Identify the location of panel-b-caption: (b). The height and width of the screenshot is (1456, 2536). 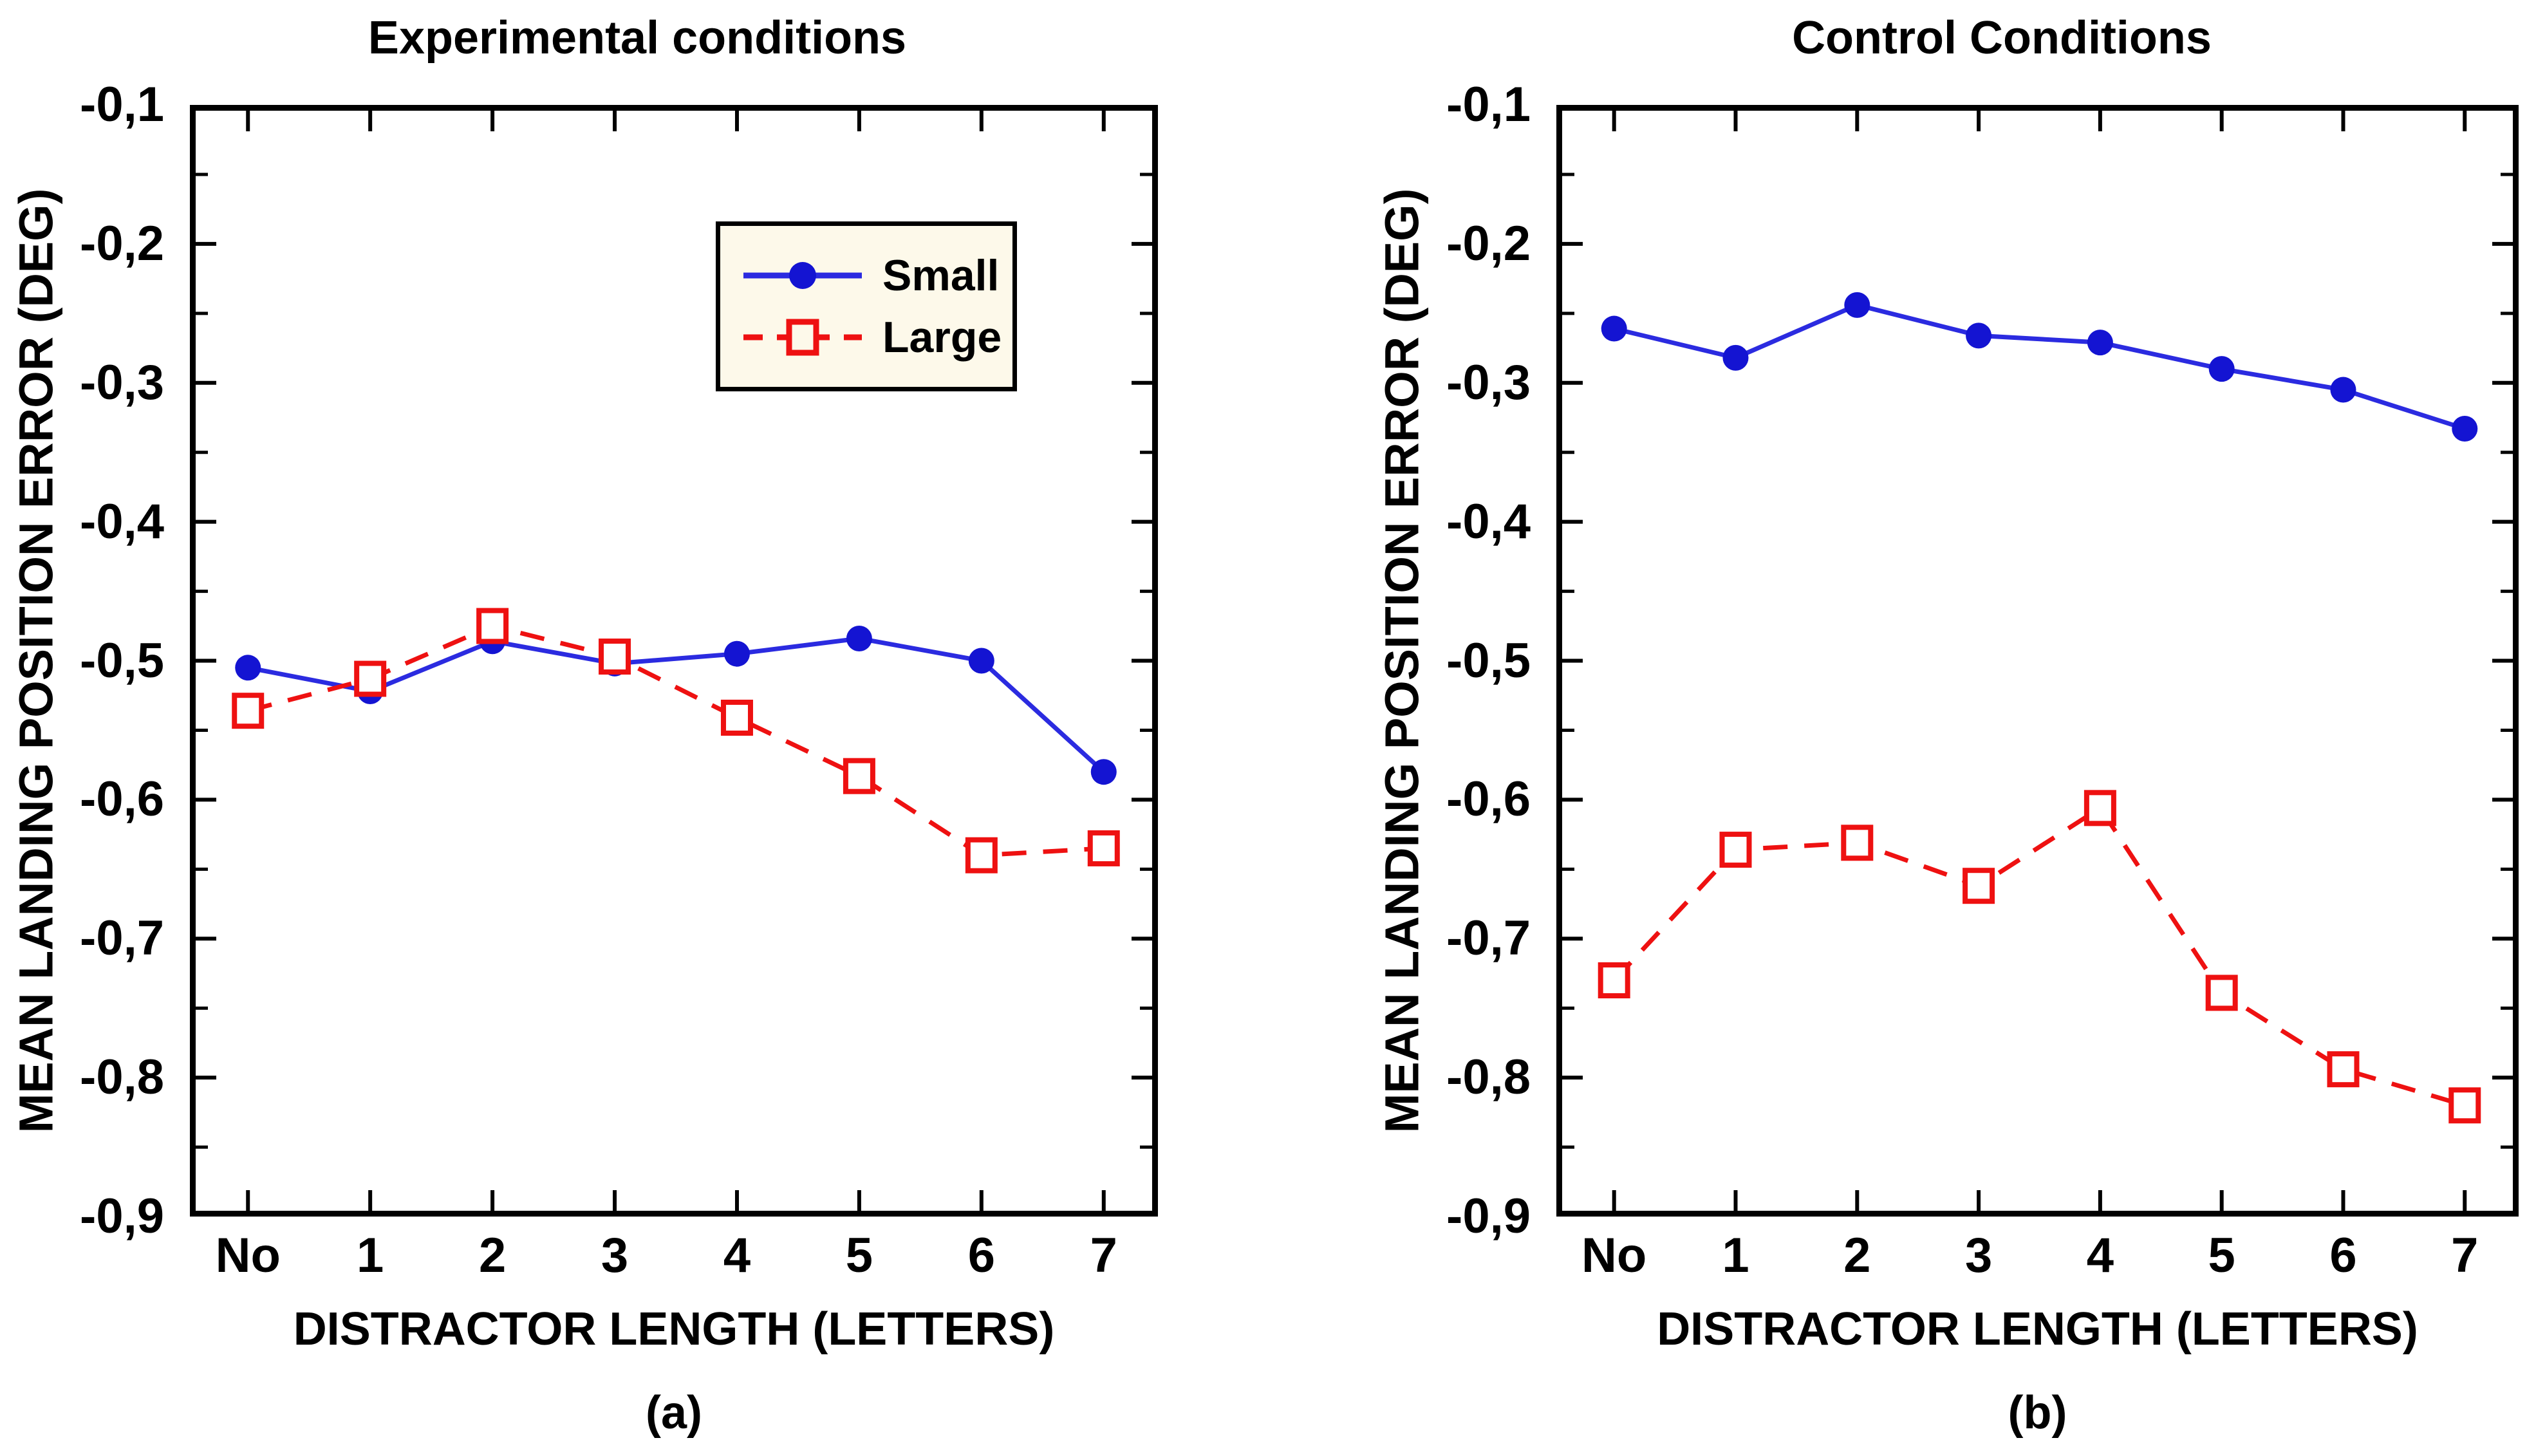
(2038, 1413).